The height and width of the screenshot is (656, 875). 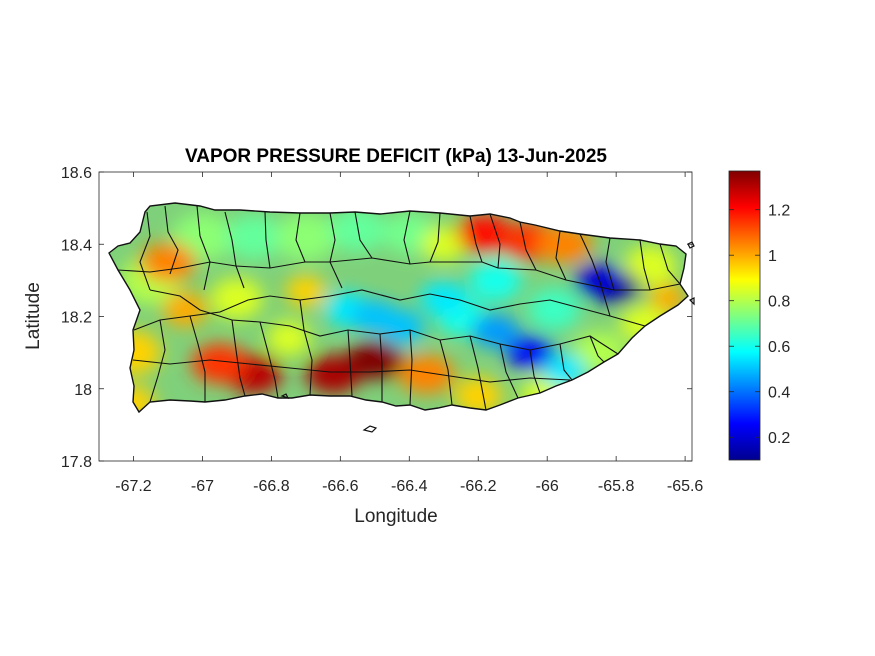 What do you see at coordinates (83, 390) in the screenshot?
I see `y-tick-label: 18` at bounding box center [83, 390].